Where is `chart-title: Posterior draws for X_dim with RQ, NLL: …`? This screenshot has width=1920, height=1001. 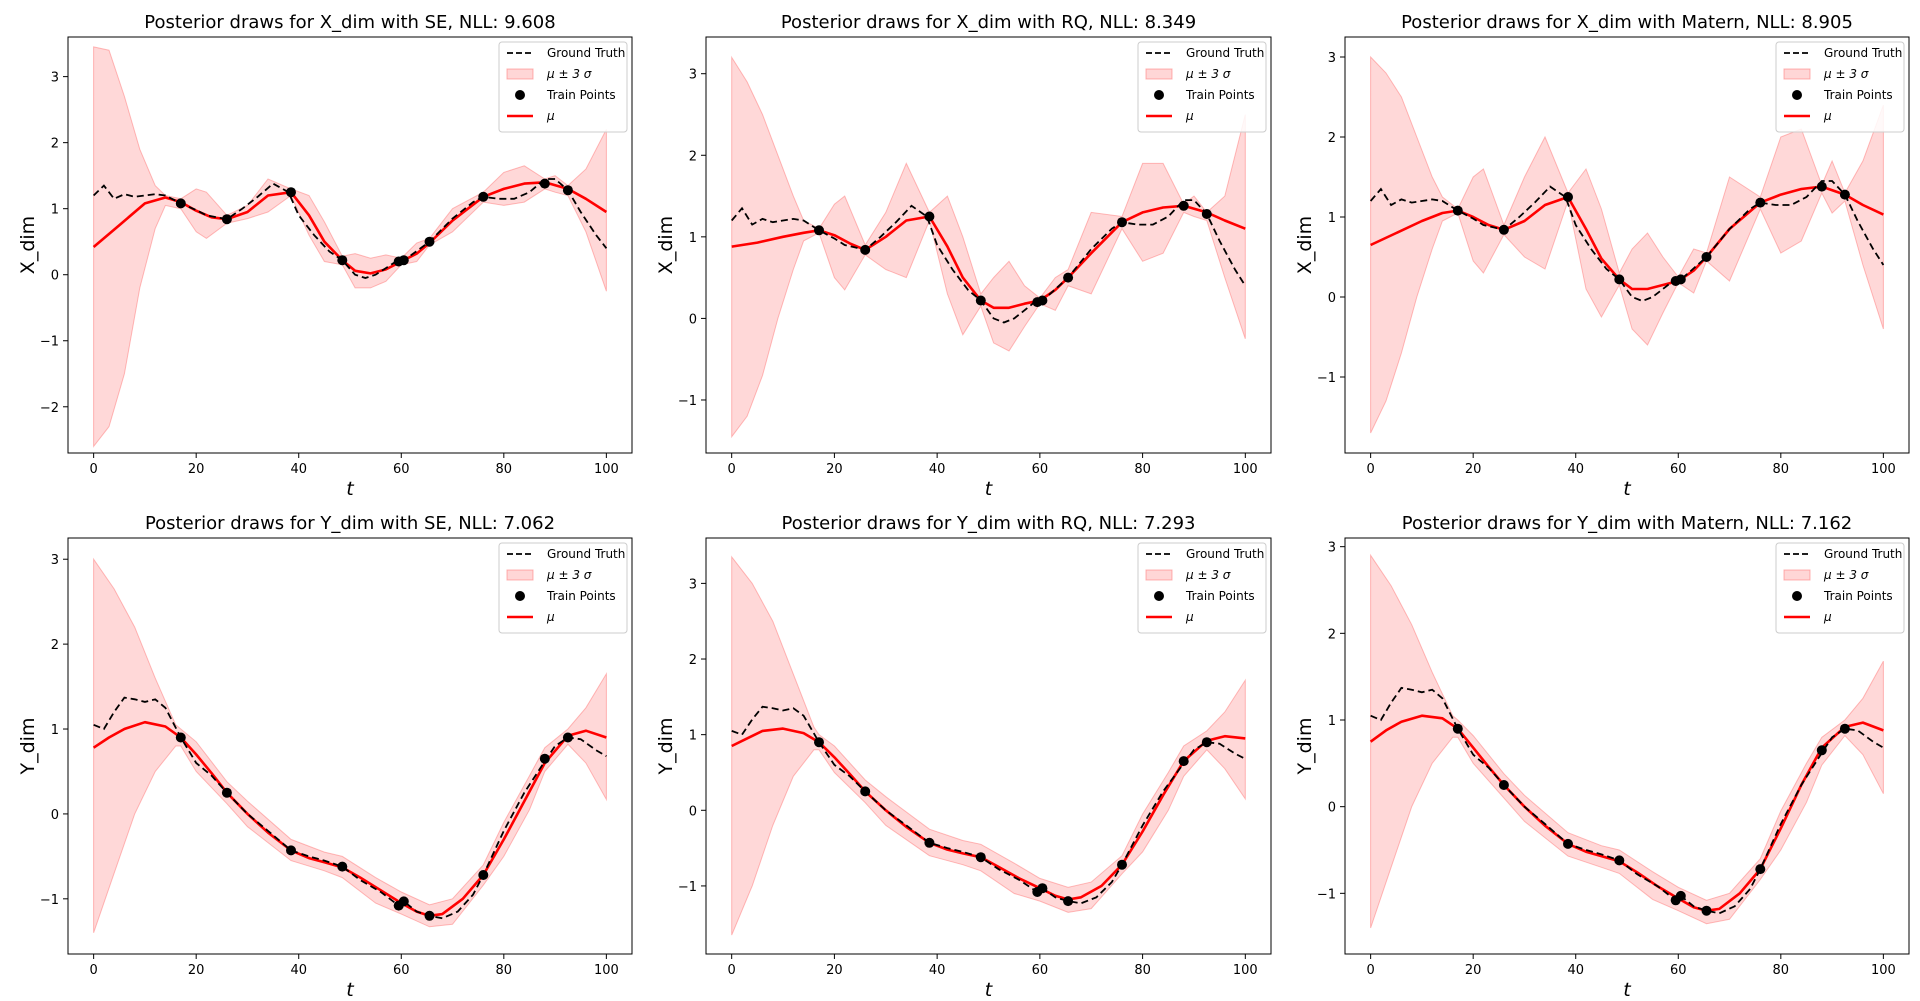
chart-title: Posterior draws for X_dim with RQ, NLL: … is located at coordinates (988, 22).